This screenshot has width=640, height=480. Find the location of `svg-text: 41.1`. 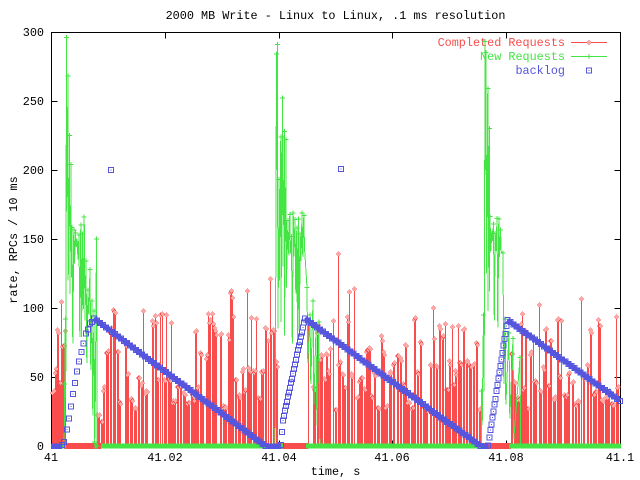

svg-text: 41.1 is located at coordinates (620, 458).